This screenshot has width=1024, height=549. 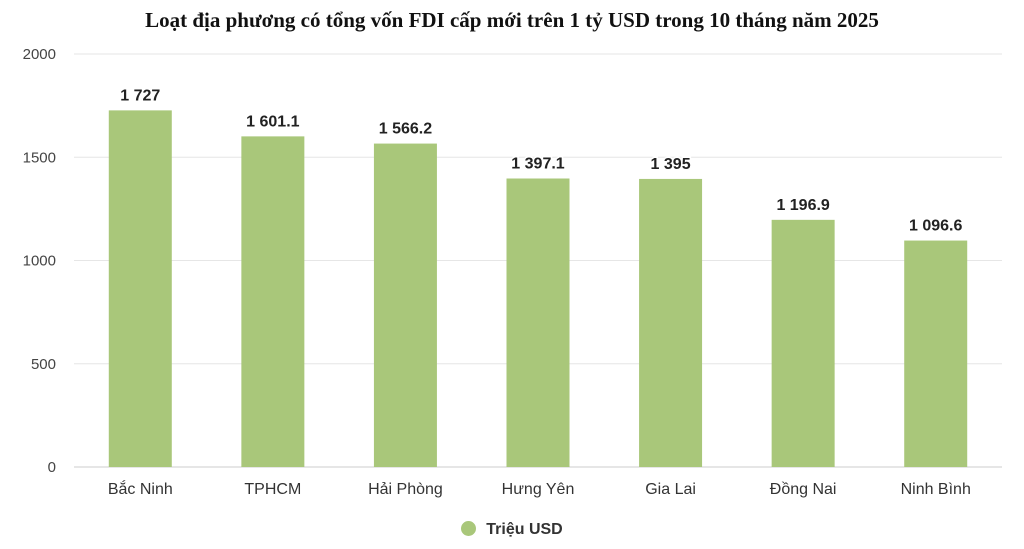 What do you see at coordinates (272, 121) in the screenshot?
I see `data-label: 1 601.1` at bounding box center [272, 121].